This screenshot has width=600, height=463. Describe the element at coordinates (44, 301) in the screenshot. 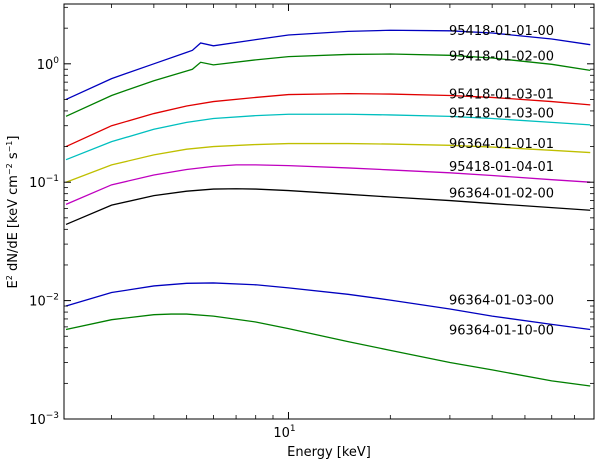

I see `y-tick-label: 10⁻²` at that location.